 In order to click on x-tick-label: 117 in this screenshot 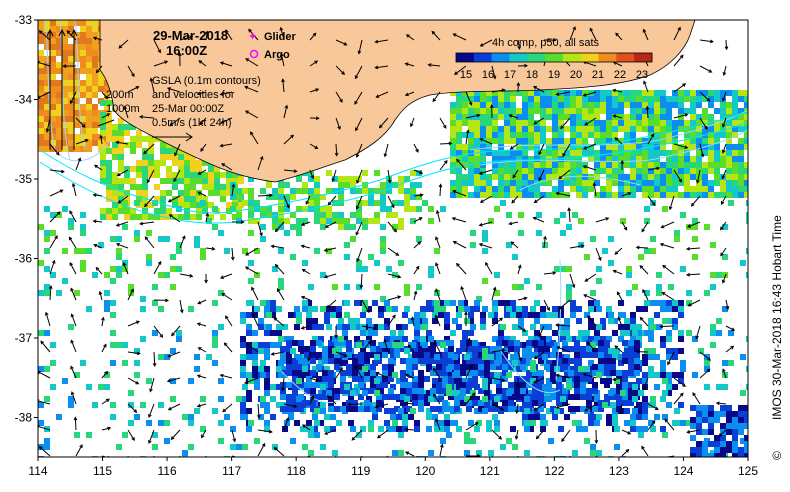, I will do `click(231, 471)`.